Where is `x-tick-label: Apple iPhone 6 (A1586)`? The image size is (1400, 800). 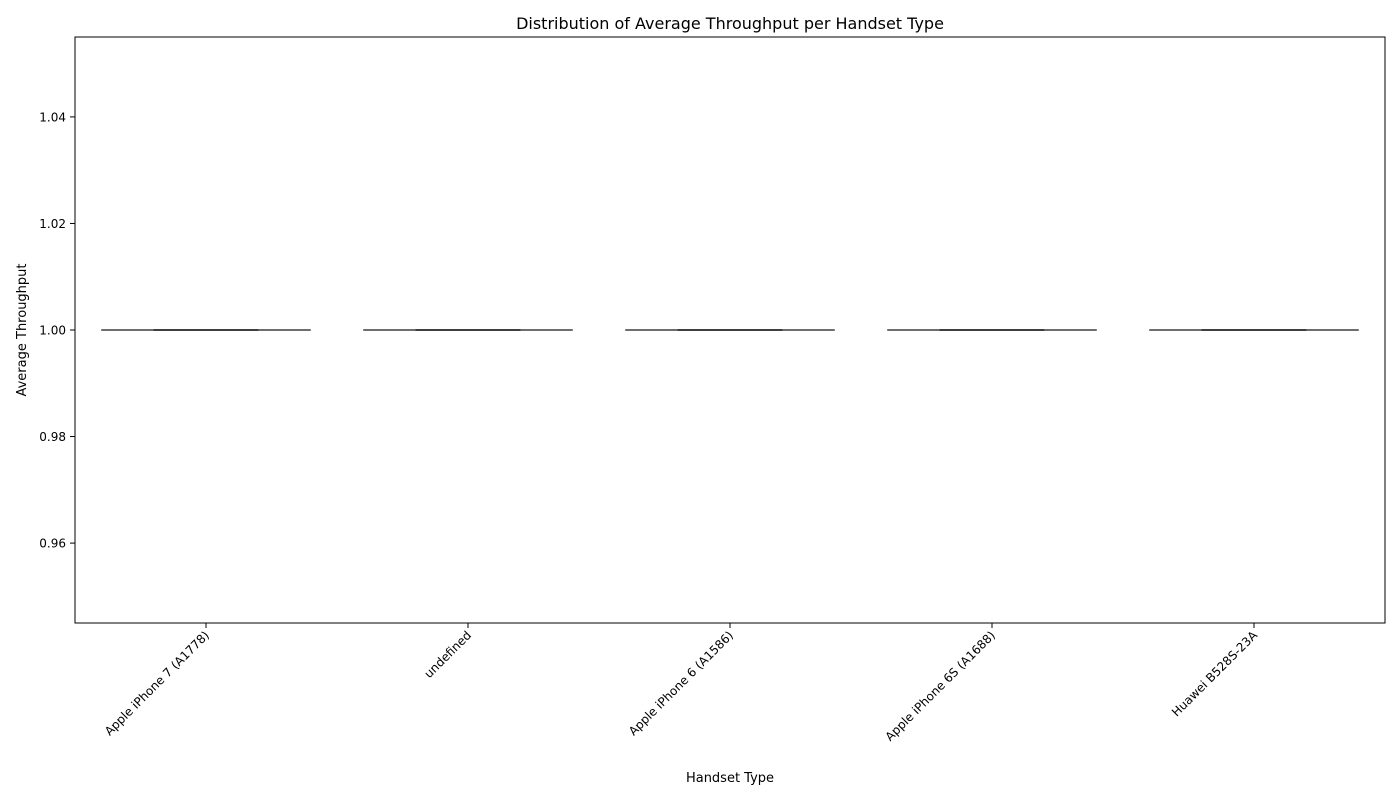
x-tick-label: Apple iPhone 6 (A1586) is located at coordinates (681, 683).